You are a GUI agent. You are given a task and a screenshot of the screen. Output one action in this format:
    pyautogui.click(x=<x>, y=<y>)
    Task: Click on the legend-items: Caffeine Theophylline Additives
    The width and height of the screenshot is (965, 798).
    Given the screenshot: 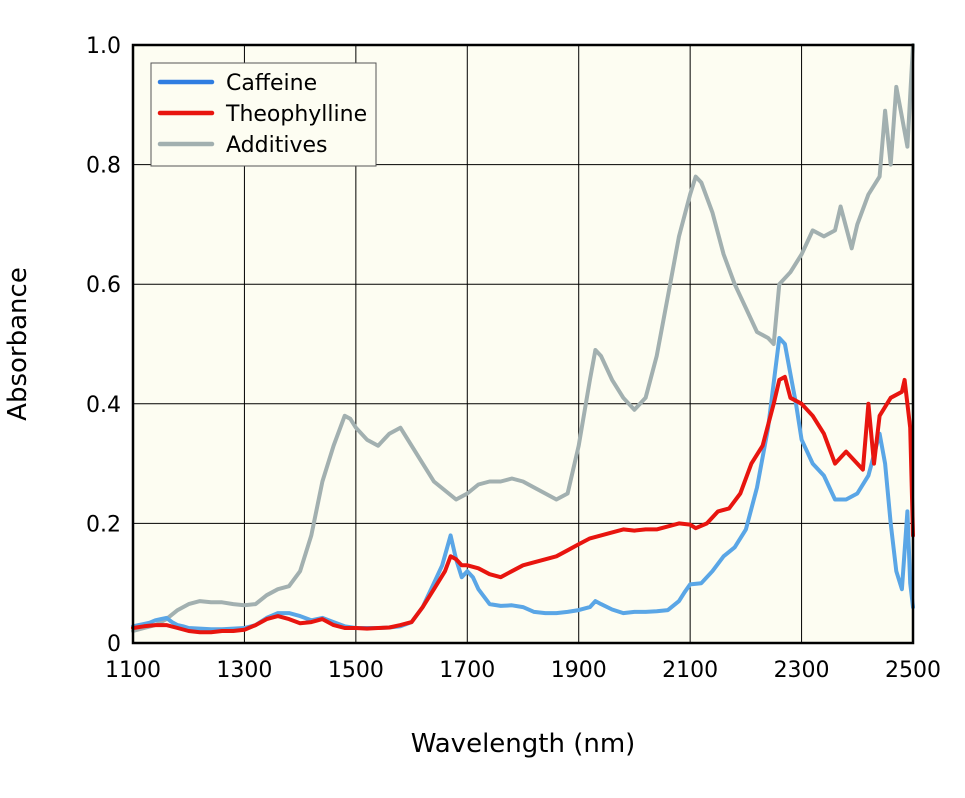 What is the action you would take?
    pyautogui.click(x=262, y=114)
    